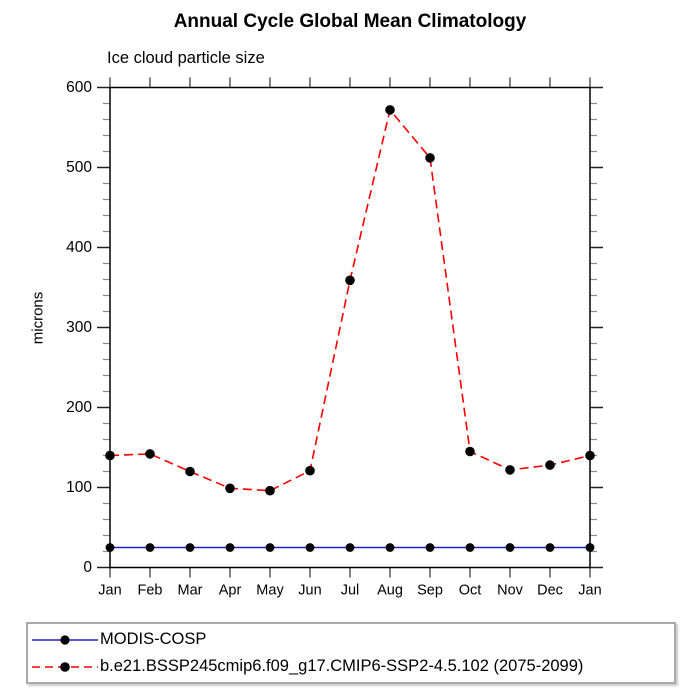 This screenshot has height=700, width=700. Describe the element at coordinates (390, 591) in the screenshot. I see `x-tick-label: Aug` at that location.